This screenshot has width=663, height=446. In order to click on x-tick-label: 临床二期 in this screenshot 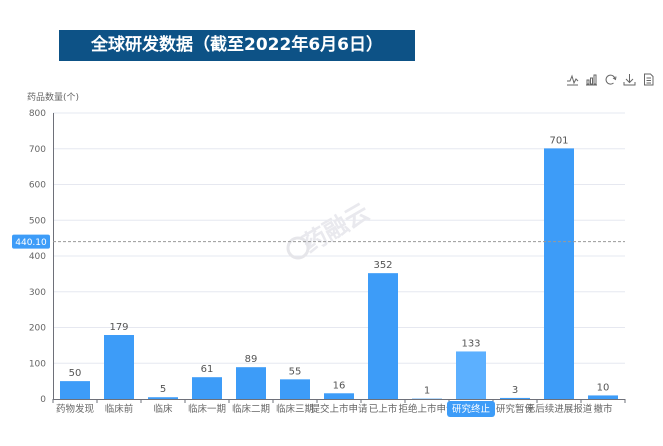, I will do `click(251, 409)`.